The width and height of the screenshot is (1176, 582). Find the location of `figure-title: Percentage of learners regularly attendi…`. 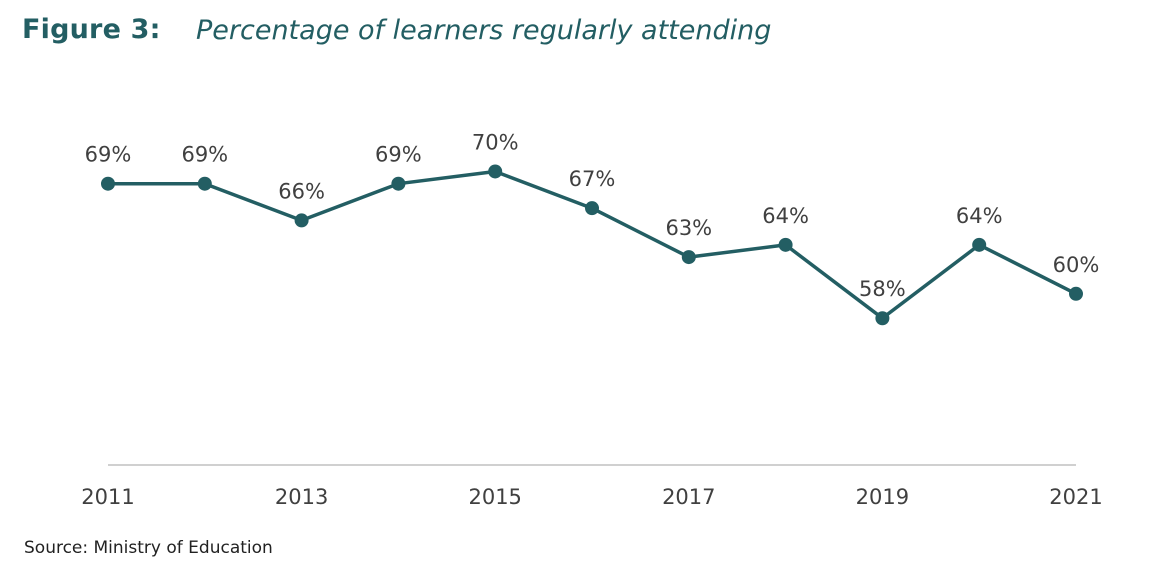

figure-title: Percentage of learners regularly attendi… is located at coordinates (484, 30).